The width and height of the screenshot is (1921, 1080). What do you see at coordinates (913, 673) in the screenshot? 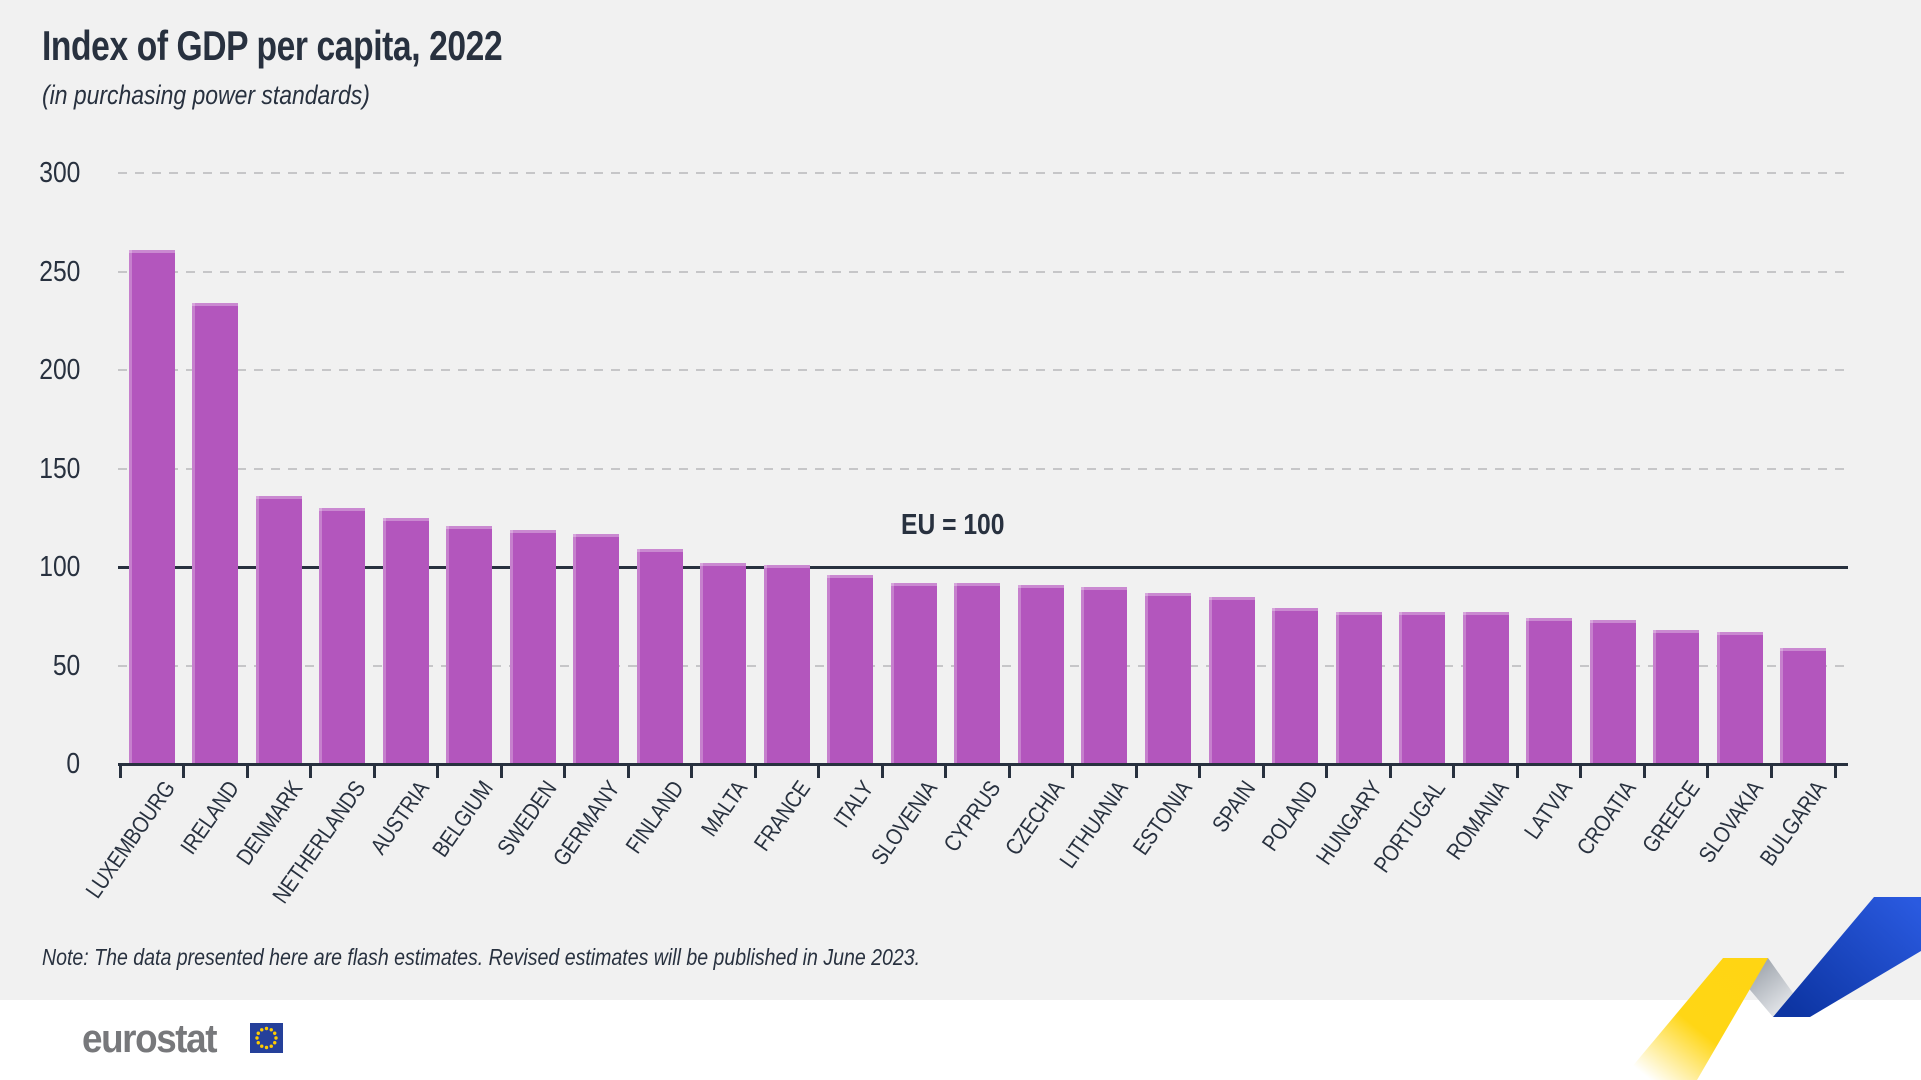
I see `bar-slovenia` at bounding box center [913, 673].